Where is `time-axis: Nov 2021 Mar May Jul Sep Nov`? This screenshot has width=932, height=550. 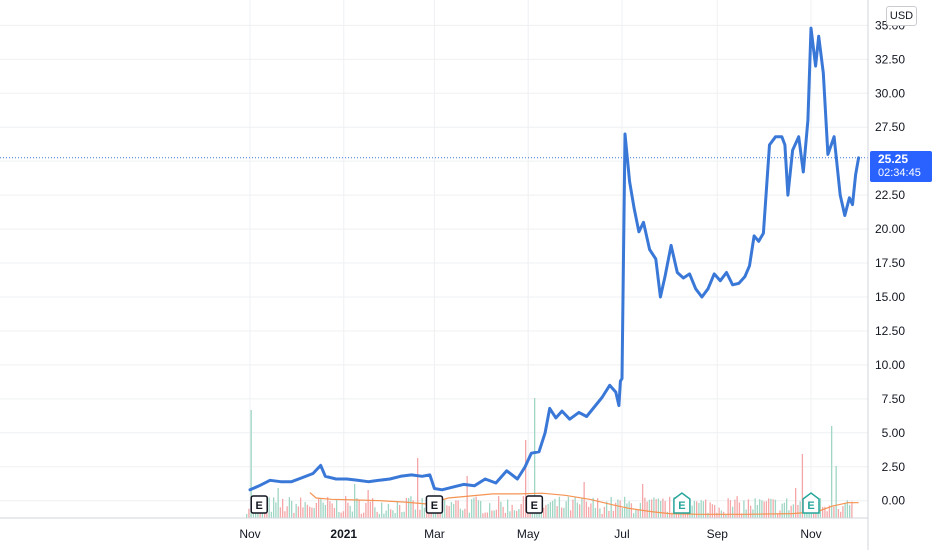
time-axis: Nov 2021 Mar May Jul Sep Nov is located at coordinates (434, 529).